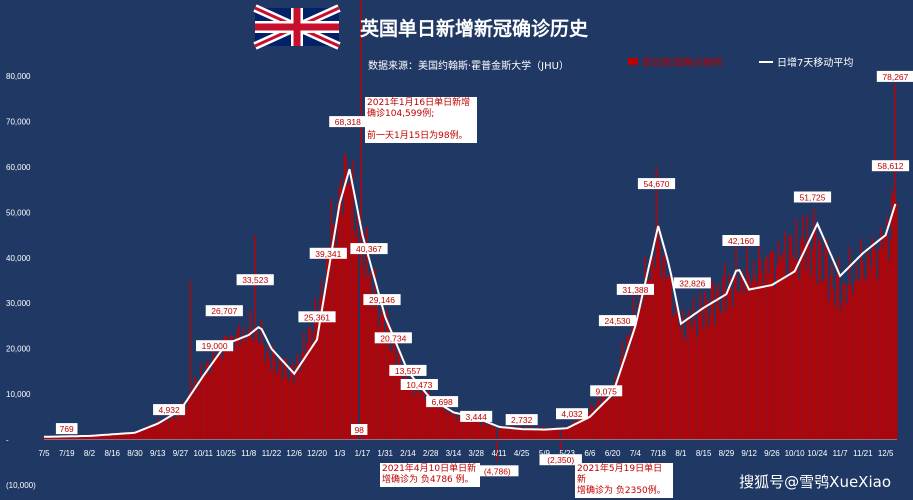 The image size is (913, 500). What do you see at coordinates (249, 453) in the screenshot?
I see `x-tick-label: 11/8` at bounding box center [249, 453].